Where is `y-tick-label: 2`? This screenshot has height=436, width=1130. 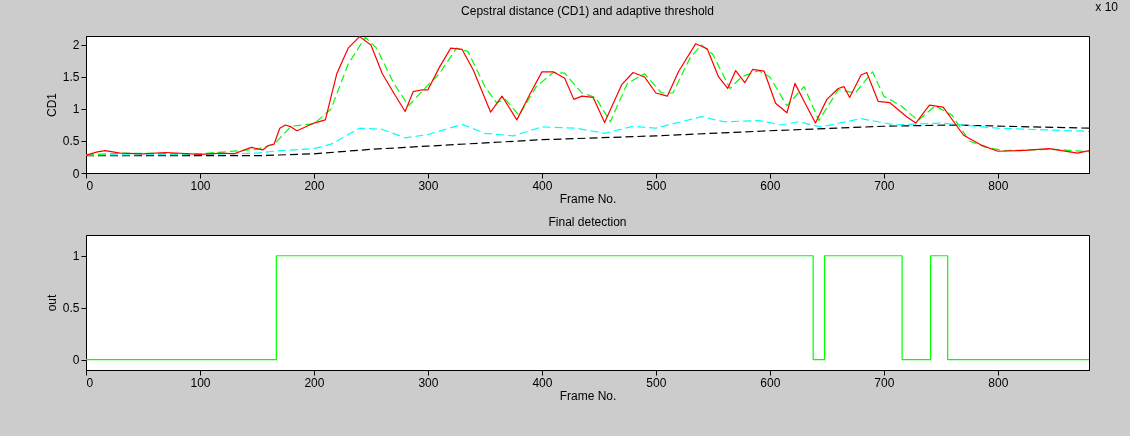
y-tick-label: 2 is located at coordinates (76, 45).